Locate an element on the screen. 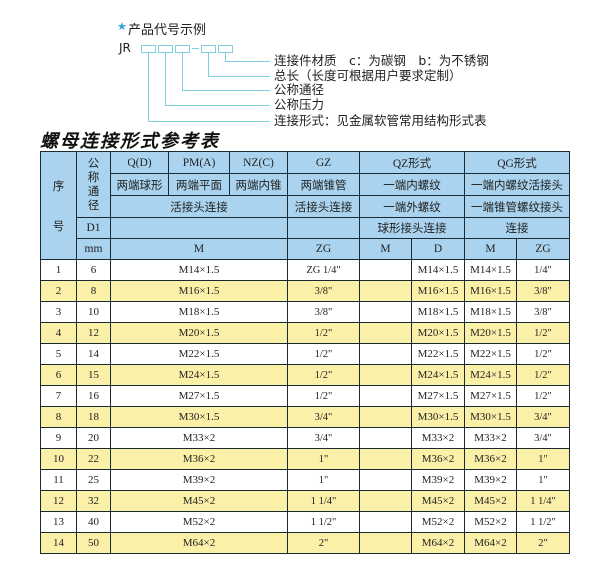 The image size is (600, 567). header-seq-bottom: 号 is located at coordinates (58, 226).